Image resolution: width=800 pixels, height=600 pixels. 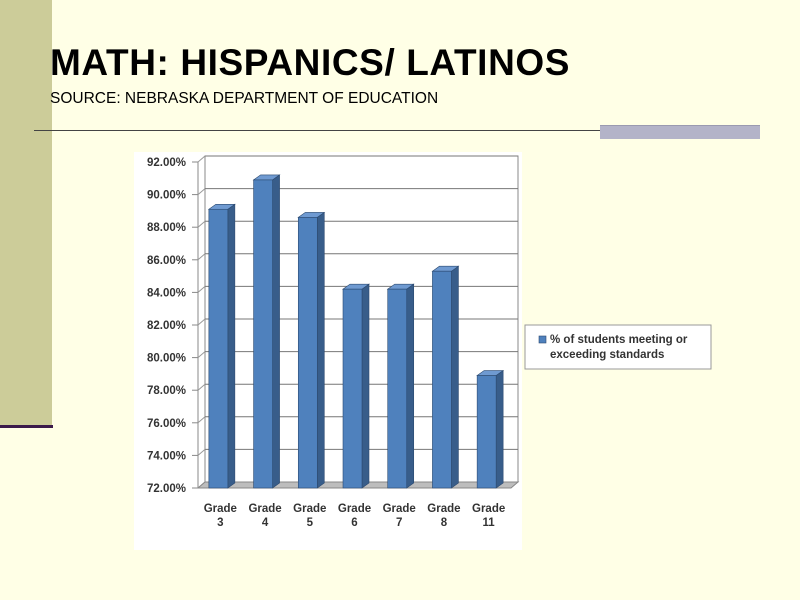 What do you see at coordinates (26, 213) in the screenshot?
I see `sidebar-accent` at bounding box center [26, 213].